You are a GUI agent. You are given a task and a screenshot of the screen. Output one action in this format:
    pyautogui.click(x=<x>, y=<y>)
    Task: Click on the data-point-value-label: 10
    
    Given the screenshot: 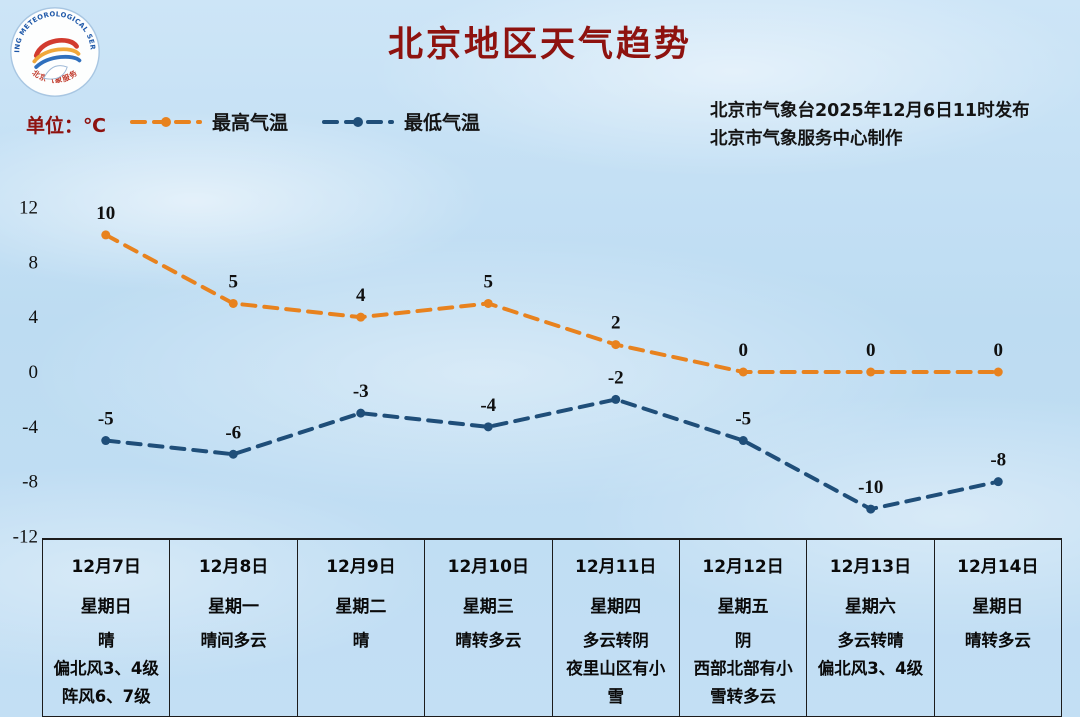 What is the action you would take?
    pyautogui.click(x=105, y=213)
    